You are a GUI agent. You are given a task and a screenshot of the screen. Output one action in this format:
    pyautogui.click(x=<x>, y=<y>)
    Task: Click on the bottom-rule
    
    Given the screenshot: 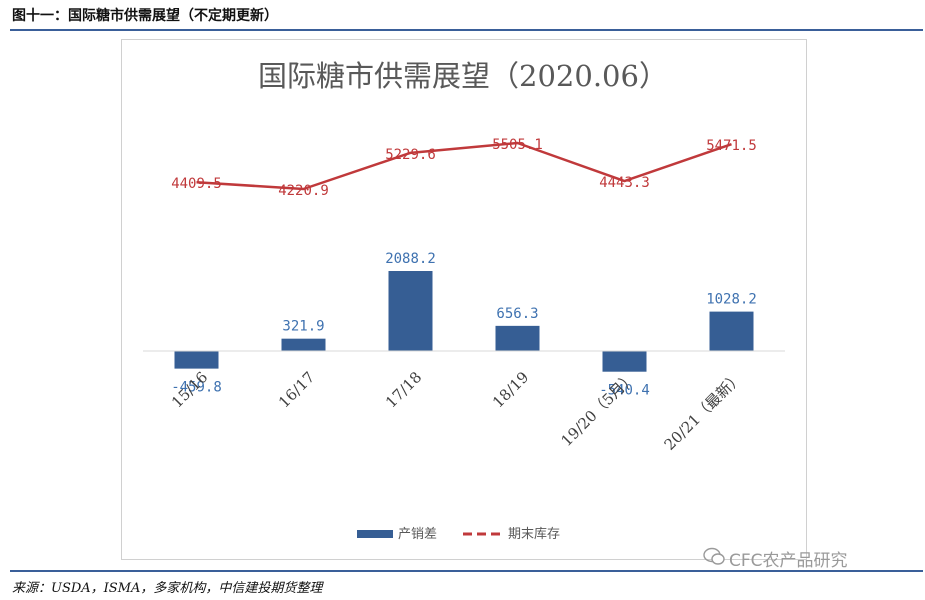 What is the action you would take?
    pyautogui.click(x=466, y=571)
    